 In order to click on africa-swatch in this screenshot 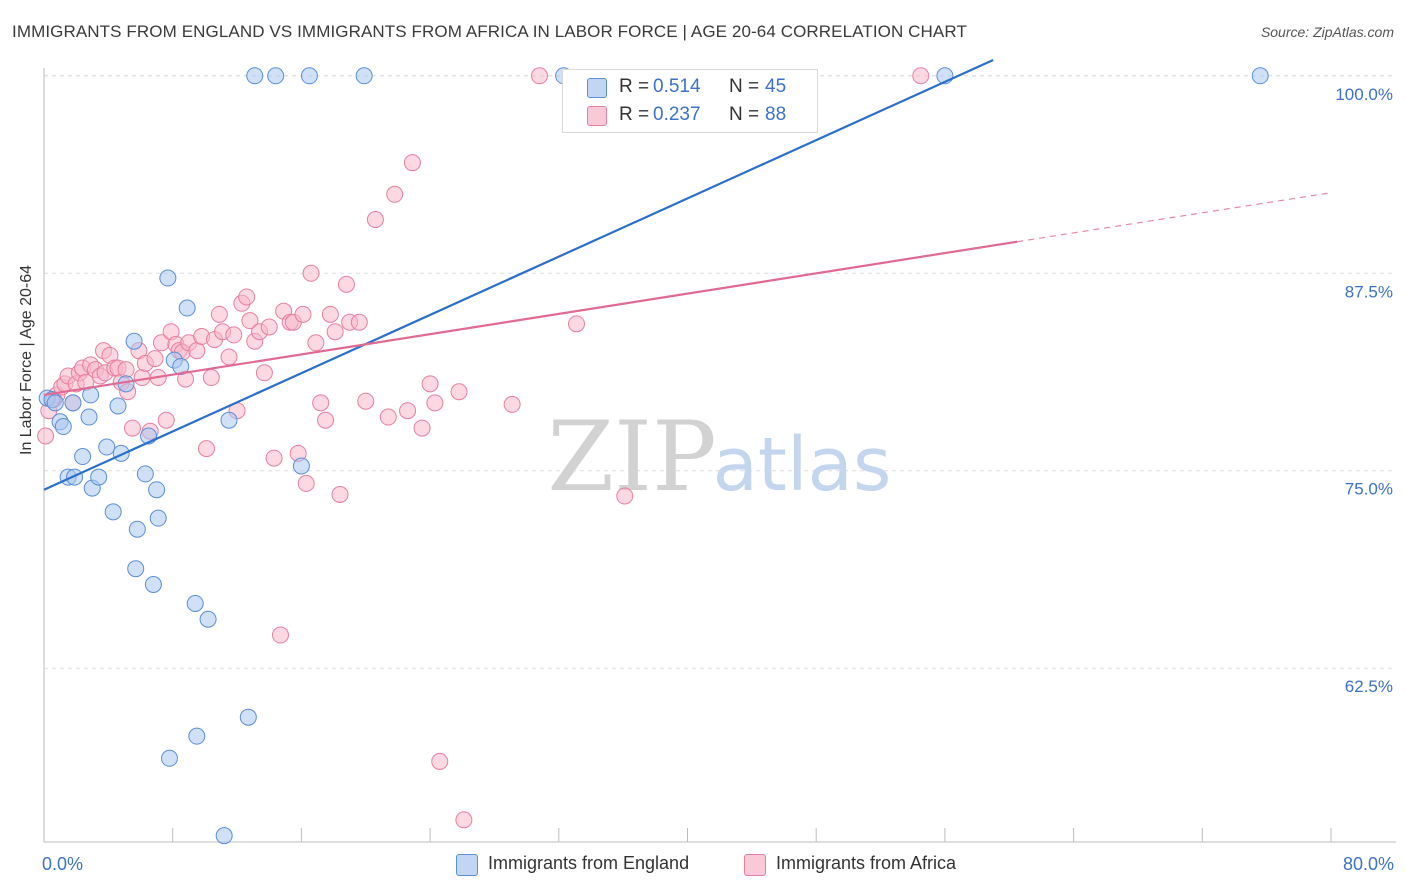, I will do `click(597, 116)`.